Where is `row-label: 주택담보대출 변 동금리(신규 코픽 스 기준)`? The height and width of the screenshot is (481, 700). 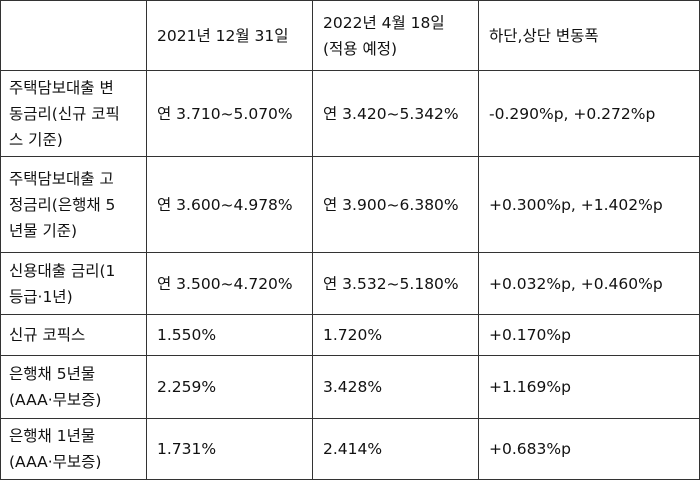 row-label: 주택담보대출 변 동금리(신규 코픽 스 기준) is located at coordinates (73, 113).